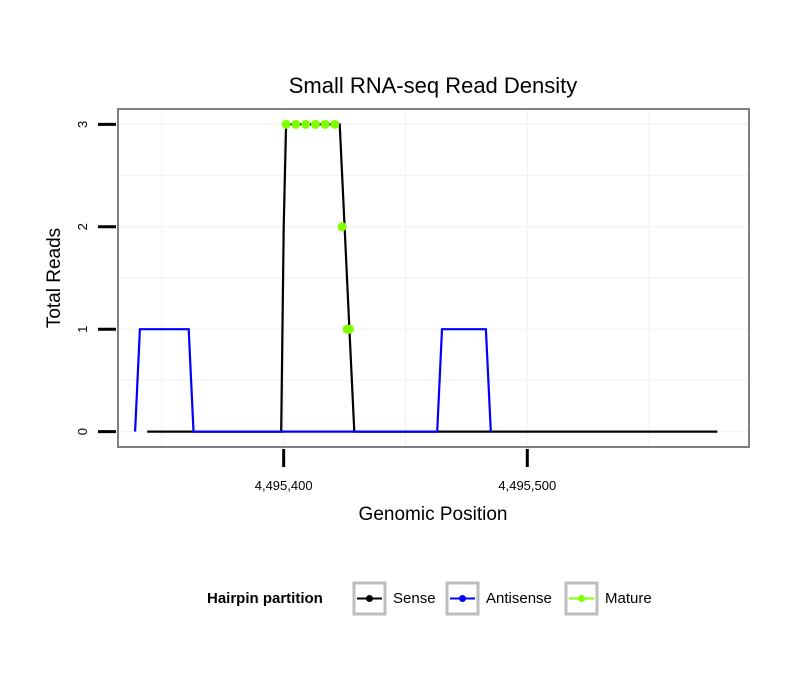 Image resolution: width=810 pixels, height=695 pixels. I want to click on series-points, so click(317, 226).